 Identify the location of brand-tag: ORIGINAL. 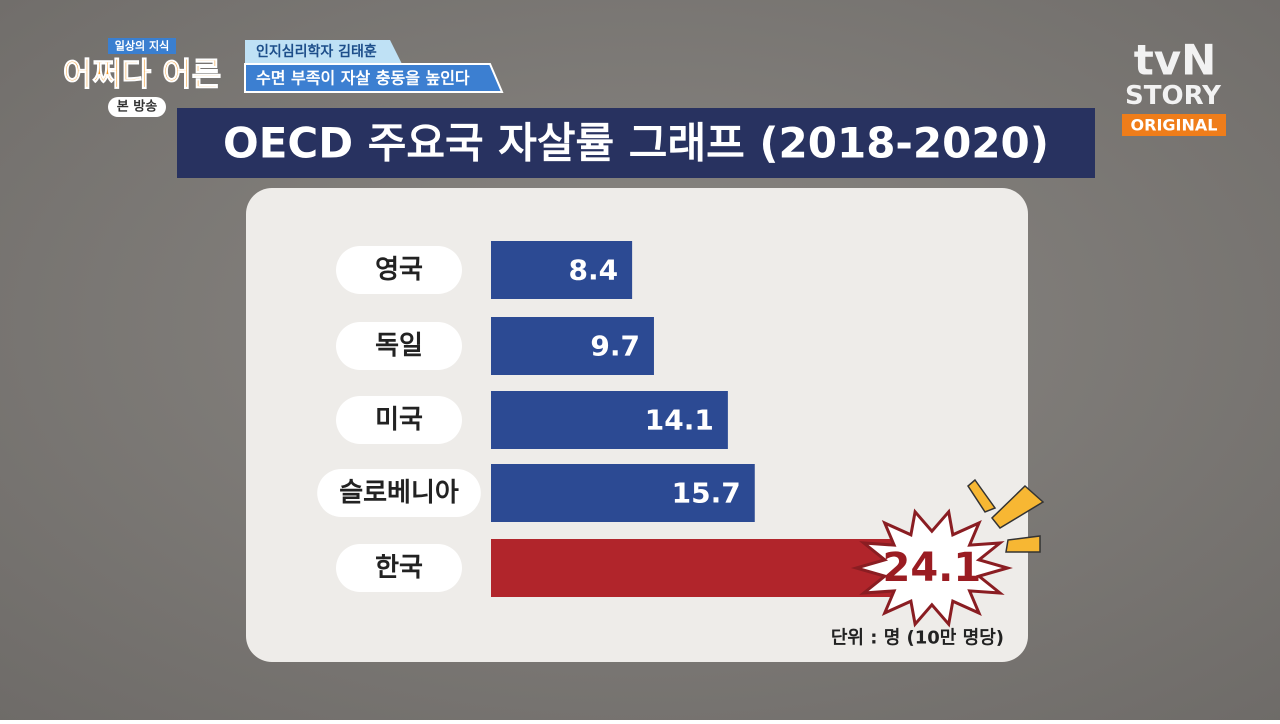
(1174, 125).